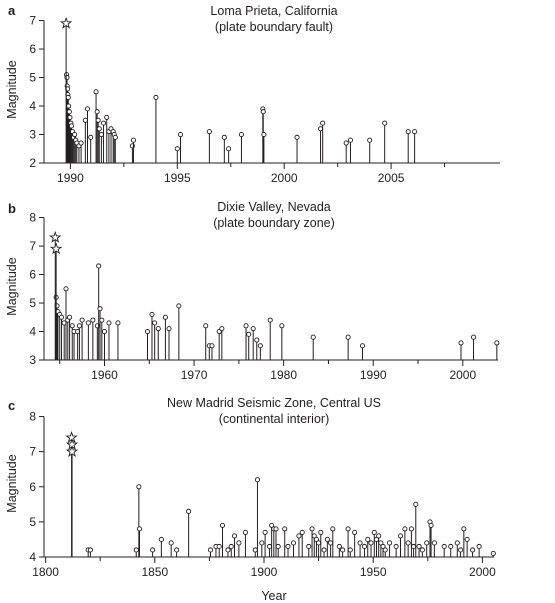 This screenshot has width=555, height=603. Describe the element at coordinates (32, 452) in the screenshot. I see `y-tick-label: 7` at that location.